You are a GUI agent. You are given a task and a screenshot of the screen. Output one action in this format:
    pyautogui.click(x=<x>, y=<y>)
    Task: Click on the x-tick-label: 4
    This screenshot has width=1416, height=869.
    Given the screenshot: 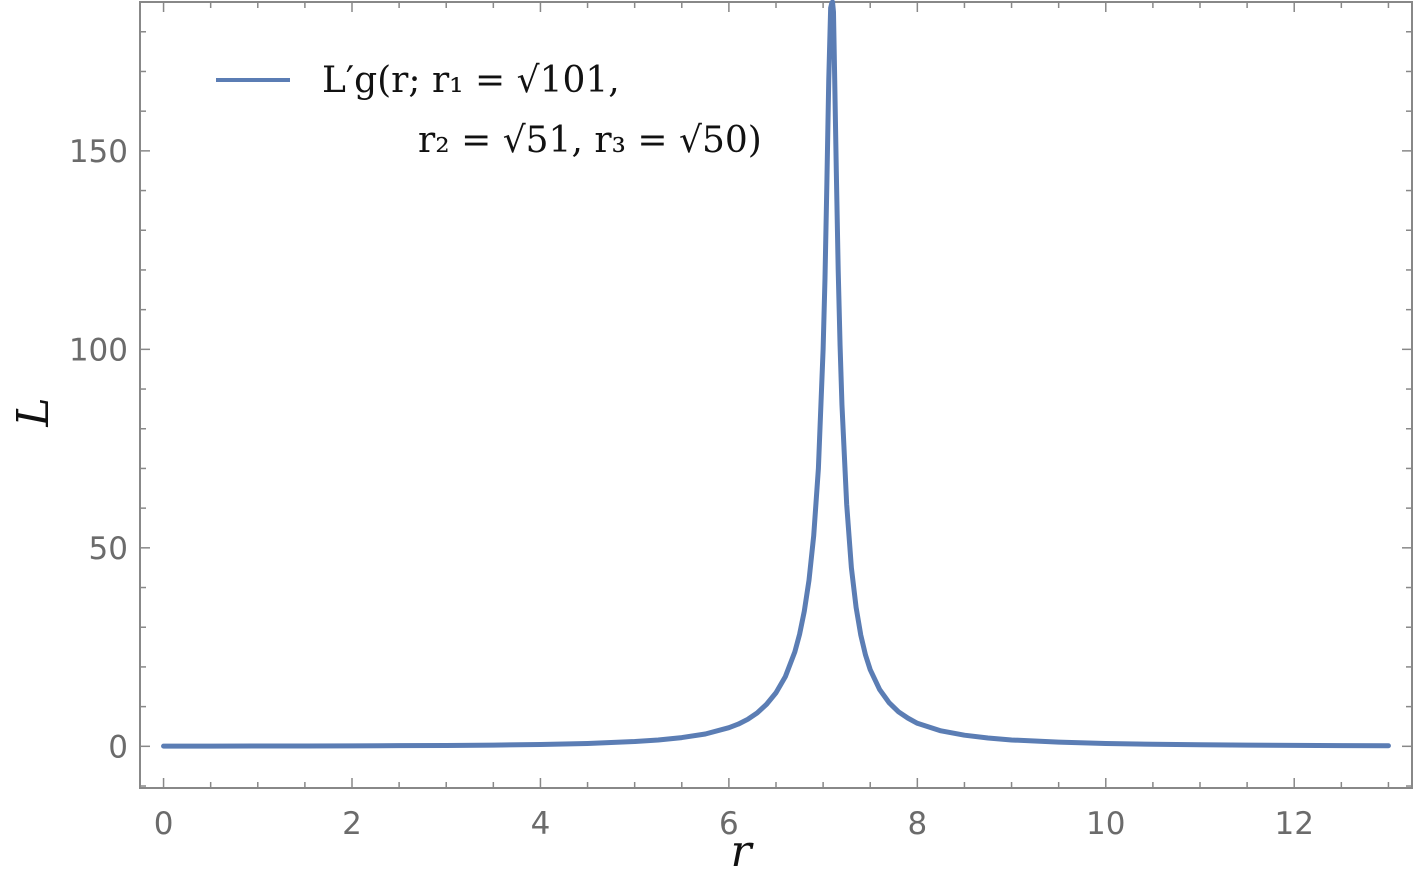 What is the action you would take?
    pyautogui.click(x=541, y=824)
    